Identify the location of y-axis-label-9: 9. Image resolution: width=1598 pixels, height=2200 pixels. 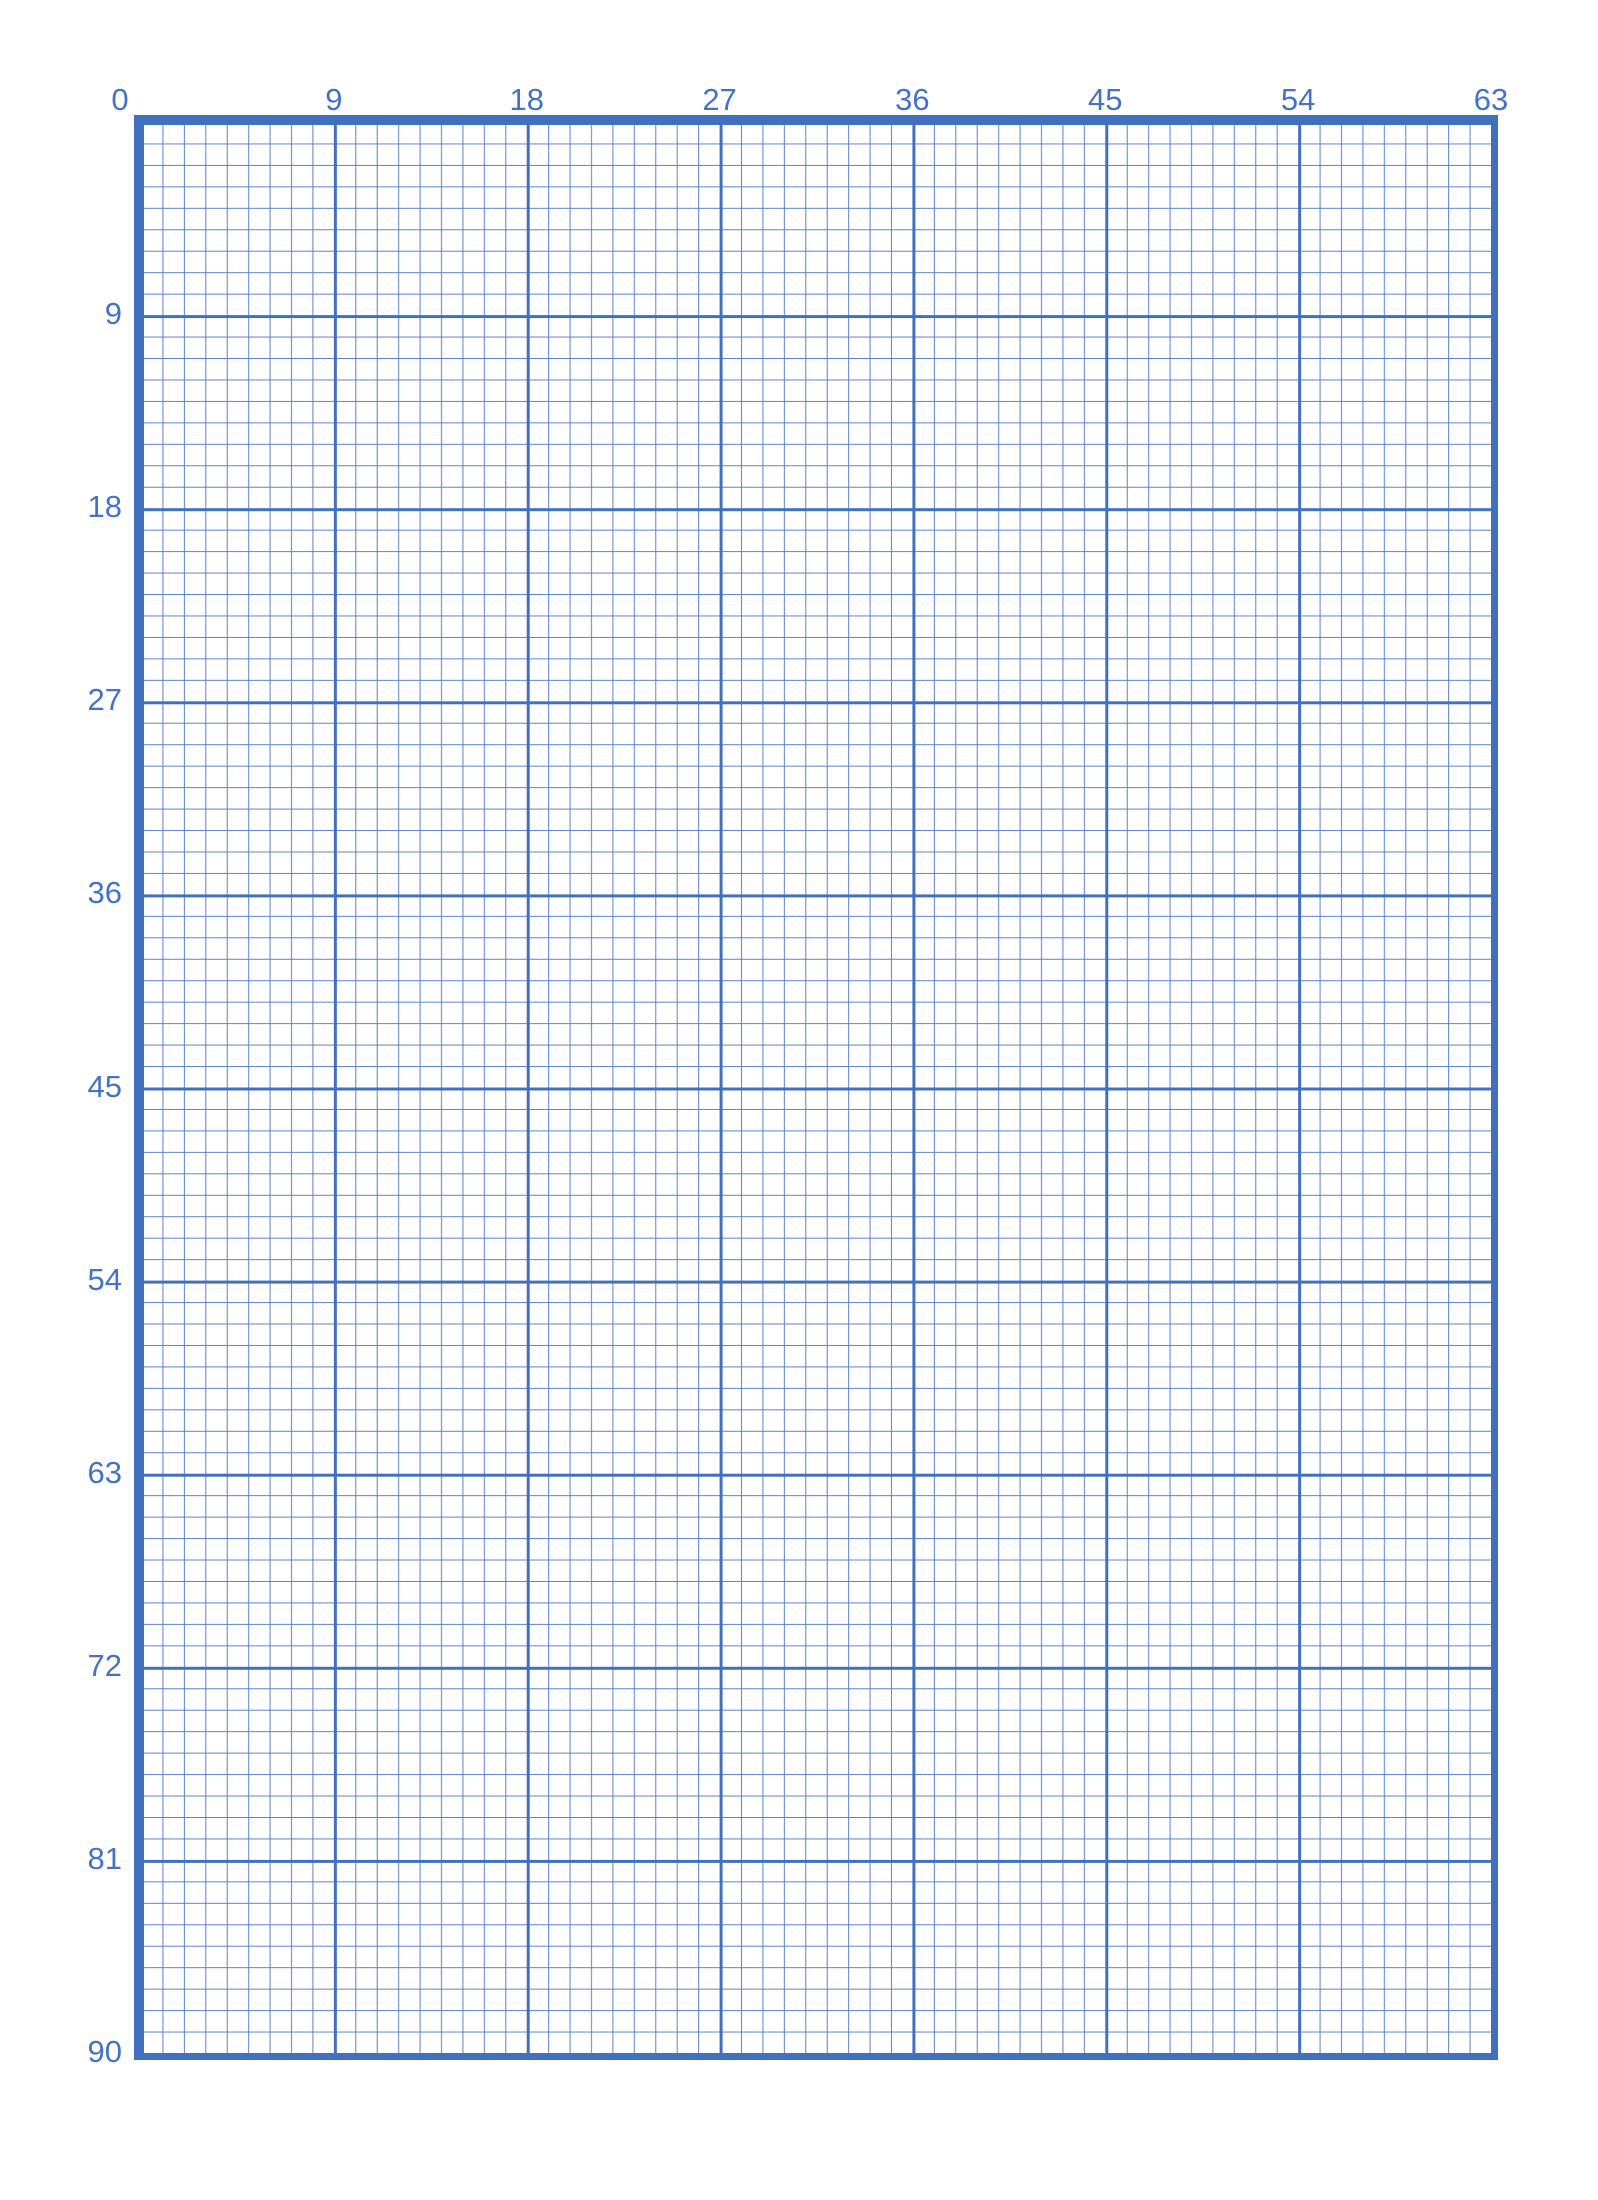
(113, 314).